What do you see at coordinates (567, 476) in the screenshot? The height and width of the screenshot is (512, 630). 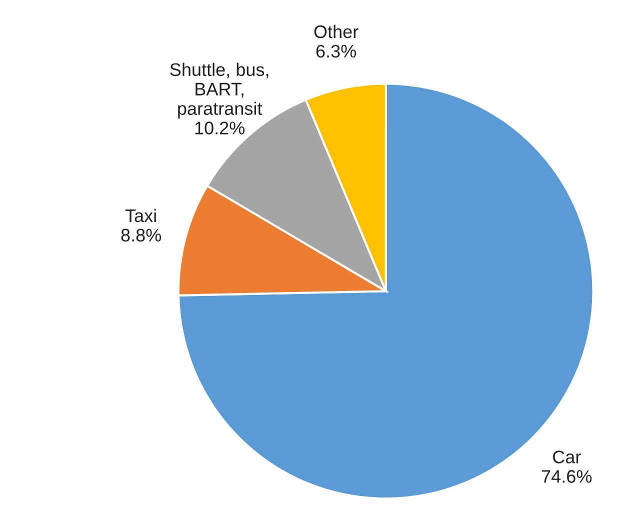 I see `data-label: 74.6%` at bounding box center [567, 476].